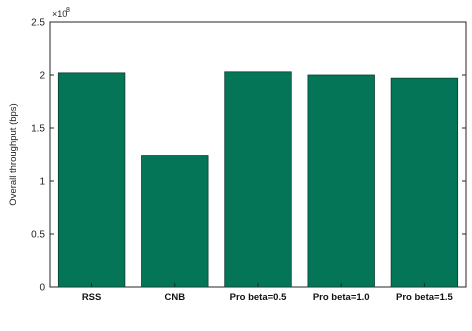 The width and height of the screenshot is (472, 331). Describe the element at coordinates (42, 288) in the screenshot. I see `y-tick-label: 0` at that location.